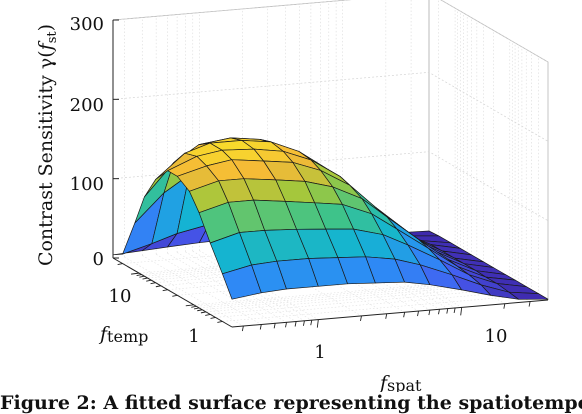 The height and width of the screenshot is (414, 582). Describe the element at coordinates (87, 184) in the screenshot. I see `z-tick-label: 100` at that location.